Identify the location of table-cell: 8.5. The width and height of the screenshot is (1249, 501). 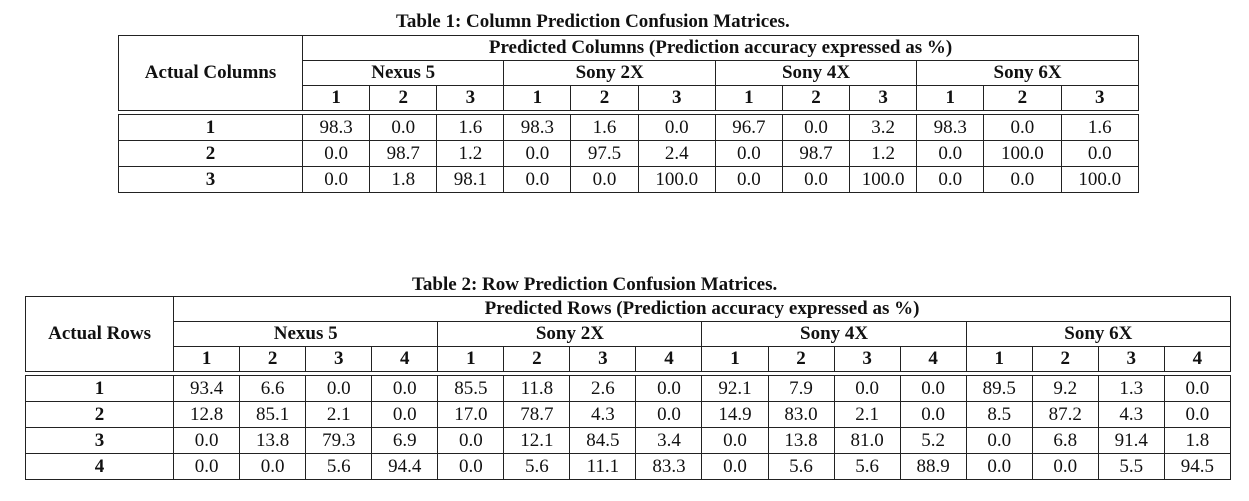
(999, 414).